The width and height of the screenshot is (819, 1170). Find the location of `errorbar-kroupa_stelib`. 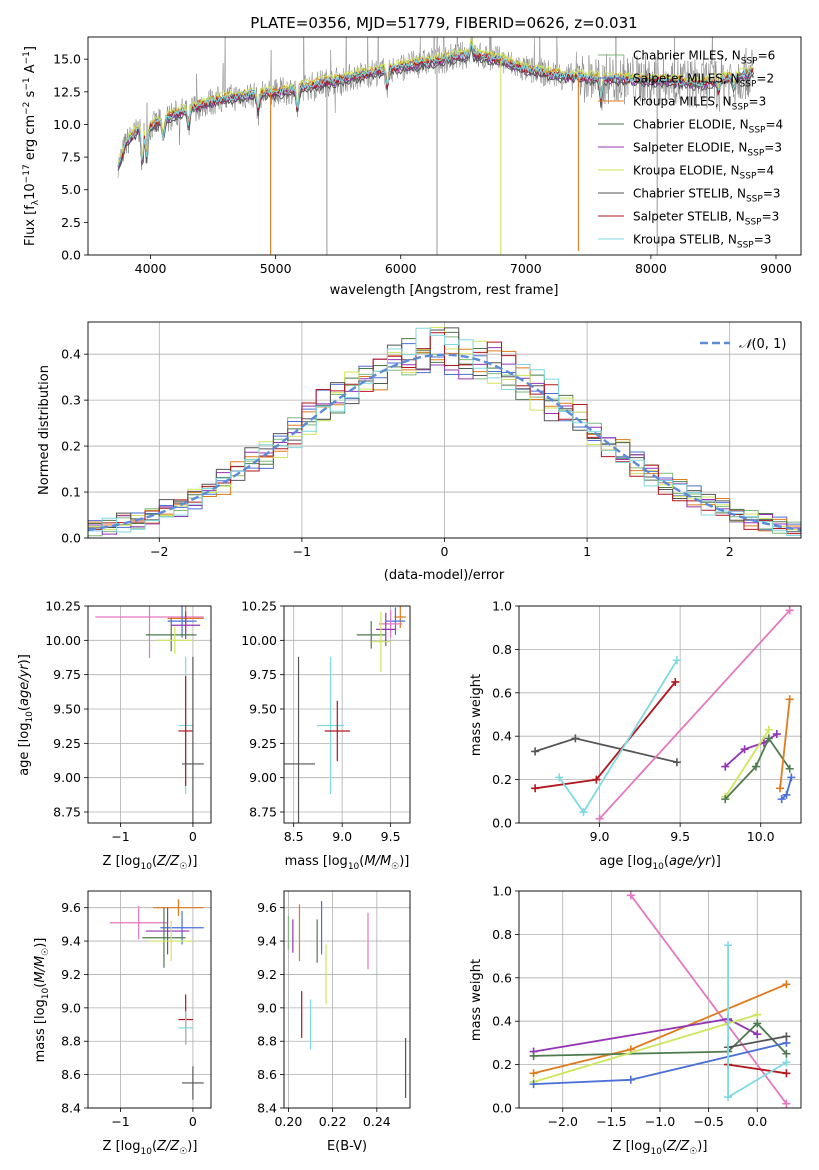

errorbar-kroupa_stelib is located at coordinates (185, 1028).